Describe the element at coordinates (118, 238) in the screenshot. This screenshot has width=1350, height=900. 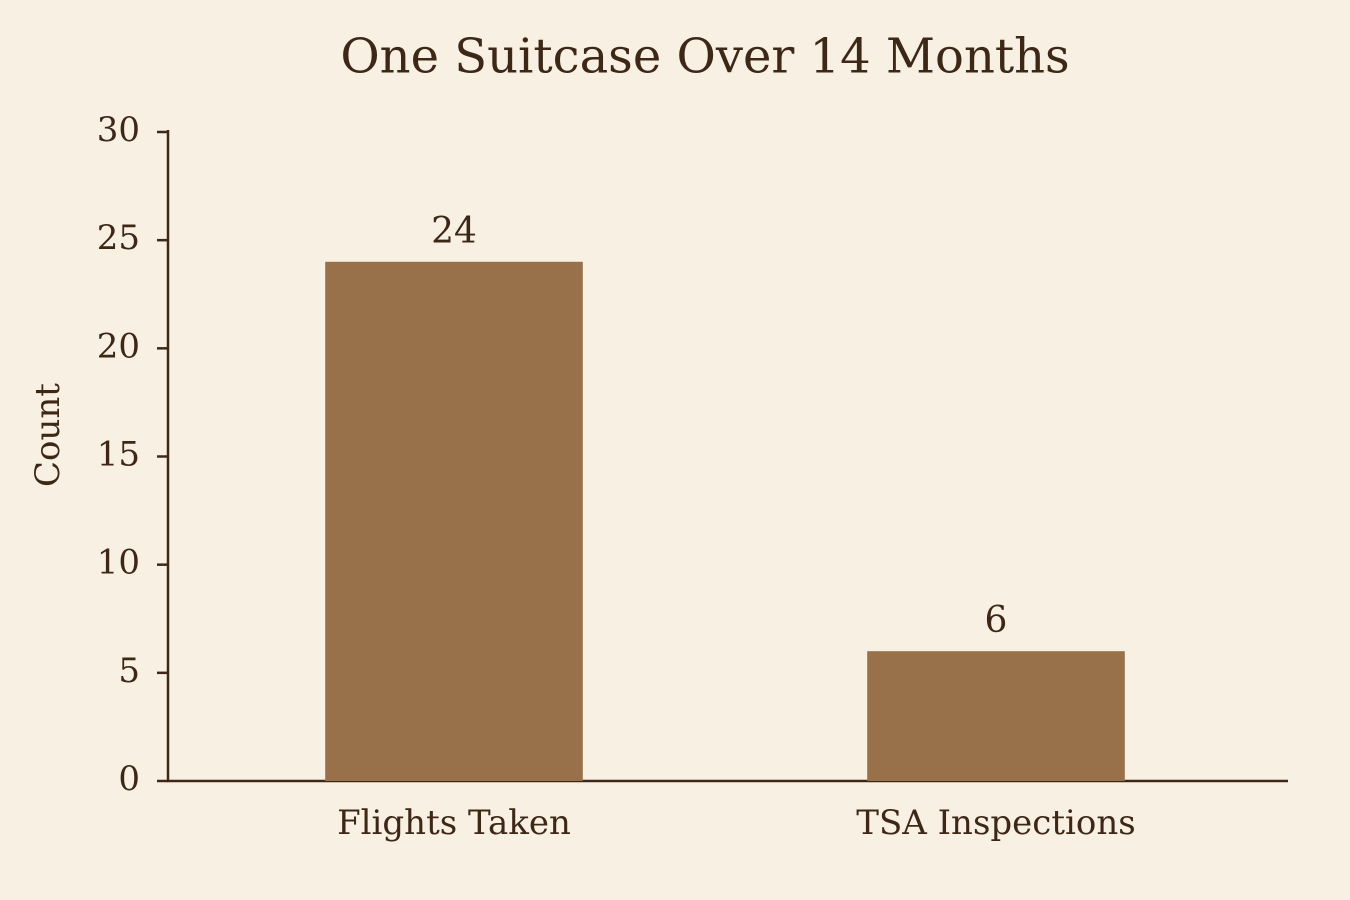
I see `y-tick-label: 25` at that location.